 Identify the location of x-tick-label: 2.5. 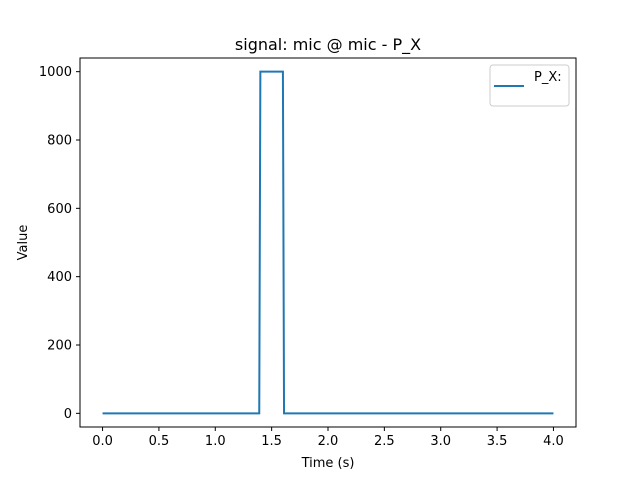
(384, 441).